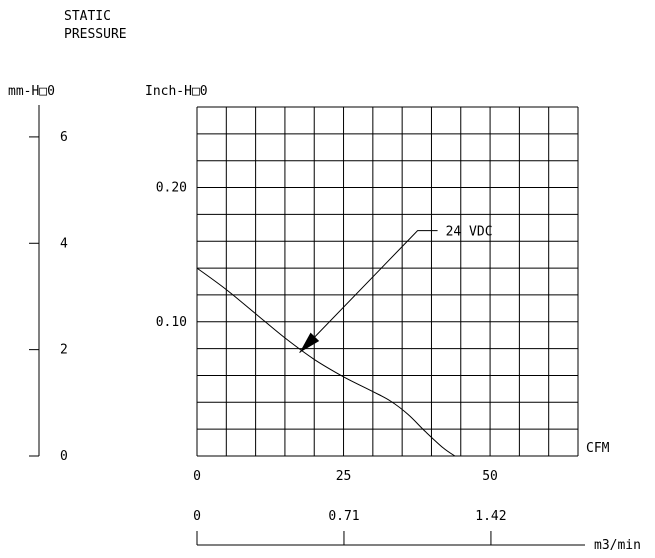  I want to click on left-axis-tick-label: 0, so click(64, 456).